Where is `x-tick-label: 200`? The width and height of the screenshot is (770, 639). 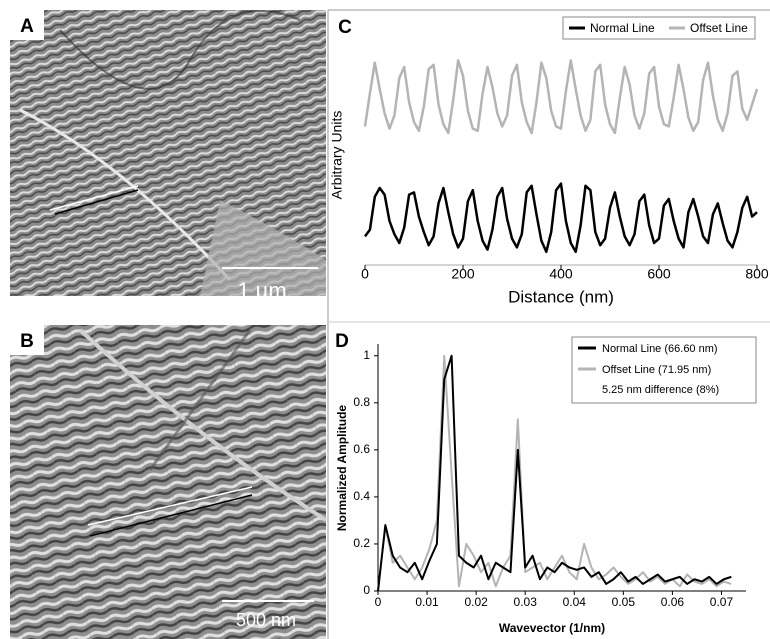 x-tick-label: 200 is located at coordinates (463, 274).